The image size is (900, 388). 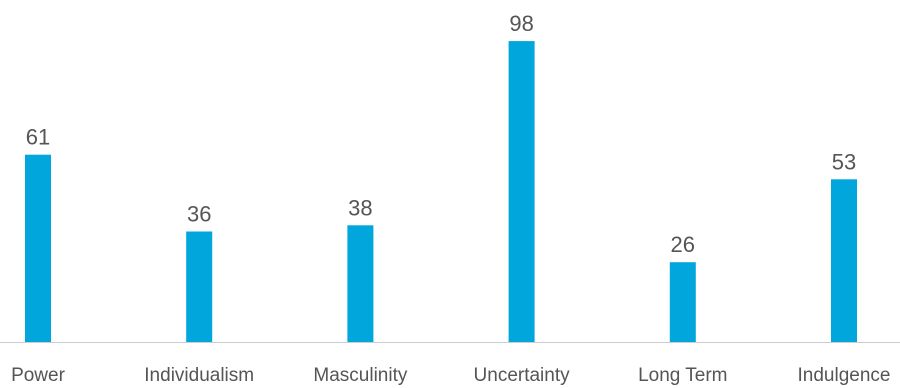 I want to click on bar-power, so click(x=38, y=248).